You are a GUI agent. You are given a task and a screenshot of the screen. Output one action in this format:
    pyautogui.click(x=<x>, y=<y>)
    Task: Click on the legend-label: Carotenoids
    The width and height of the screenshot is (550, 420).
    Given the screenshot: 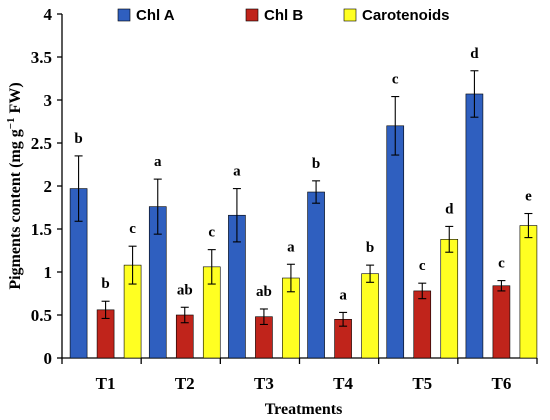 What is the action you would take?
    pyautogui.click(x=406, y=15)
    